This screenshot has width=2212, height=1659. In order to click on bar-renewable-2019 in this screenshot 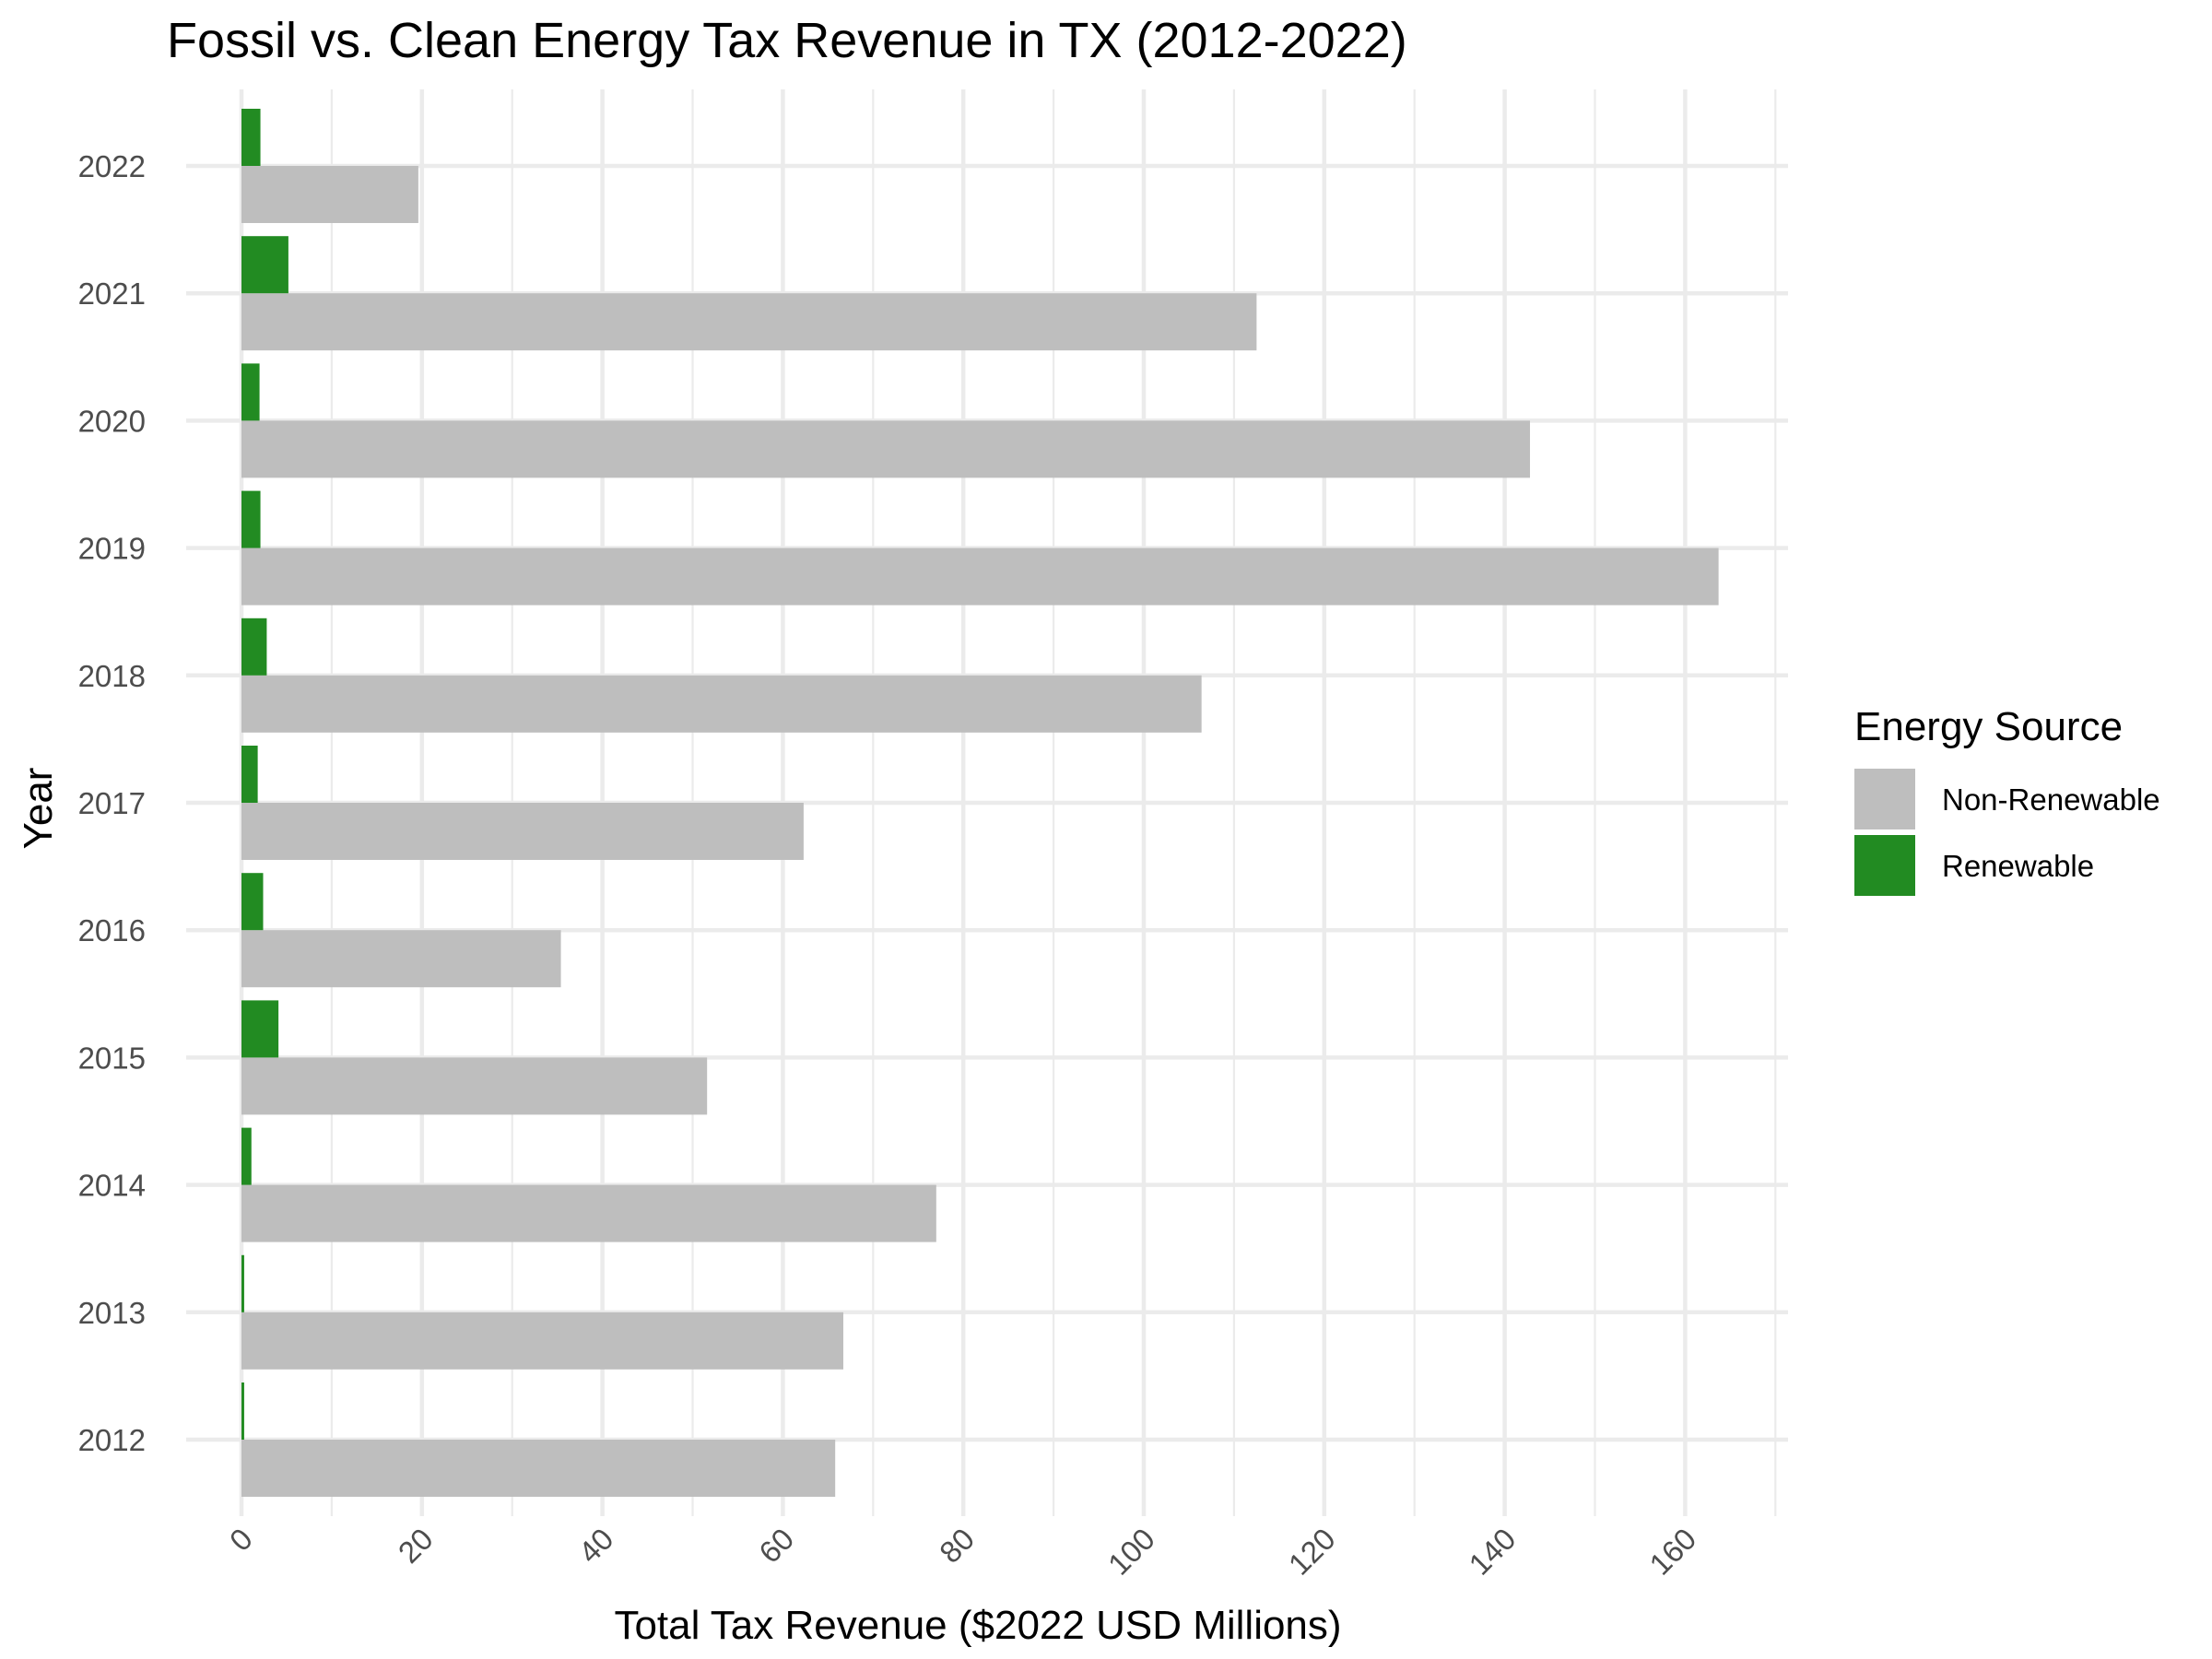, I will do `click(251, 519)`.